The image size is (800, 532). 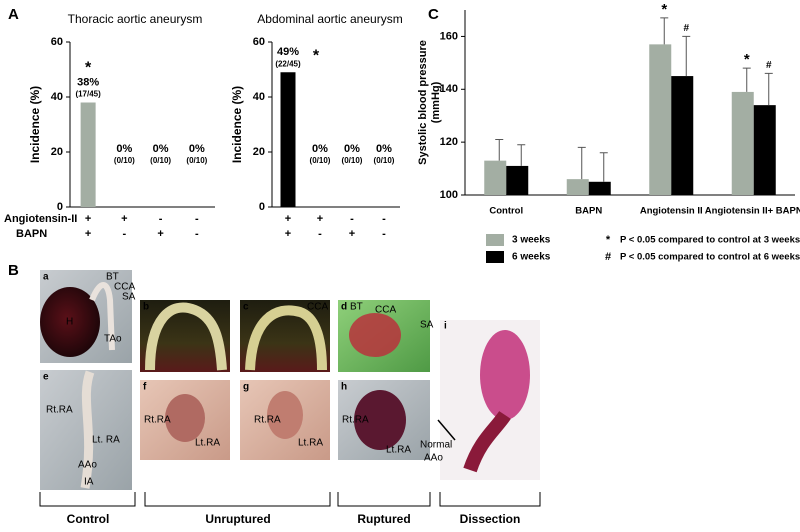 What do you see at coordinates (344, 387) in the screenshot?
I see `photo-letter: h` at bounding box center [344, 387].